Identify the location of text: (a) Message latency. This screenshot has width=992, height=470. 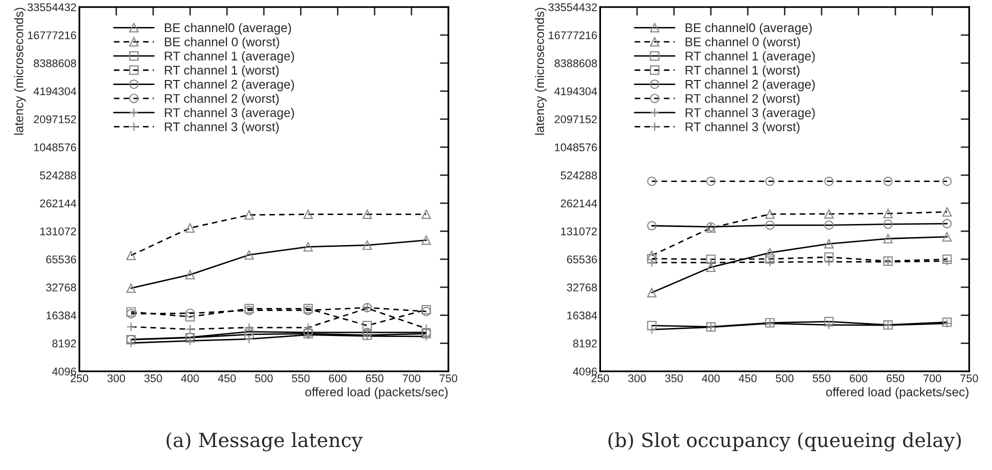
(264, 442).